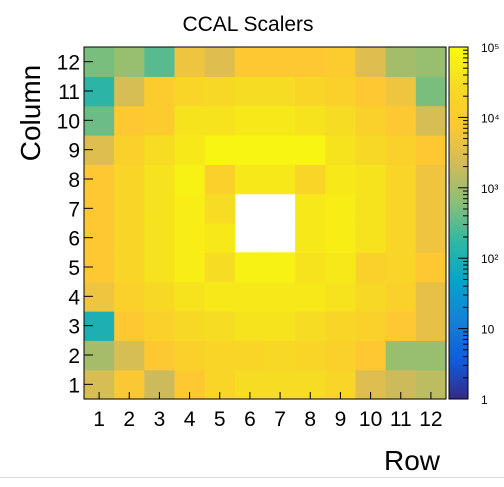 Image resolution: width=504 pixels, height=487 pixels. Describe the element at coordinates (489, 259) in the screenshot. I see `color-scale-tick-label: 10²` at that location.